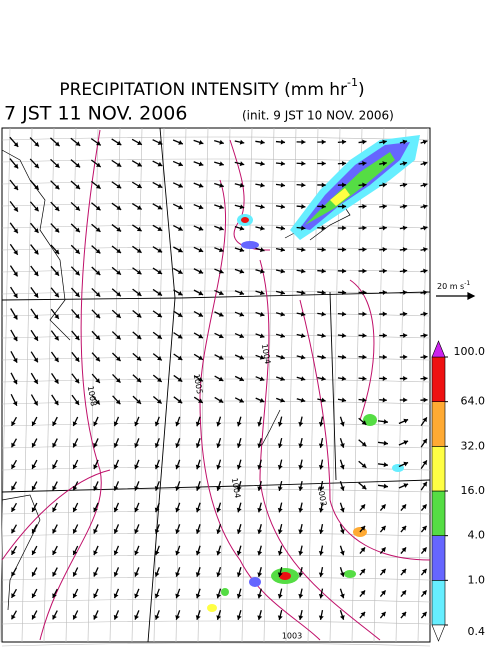 The height and width of the screenshot is (650, 500). What do you see at coordinates (198, 384) in the screenshot?
I see `isobar-label: 1005` at bounding box center [198, 384].